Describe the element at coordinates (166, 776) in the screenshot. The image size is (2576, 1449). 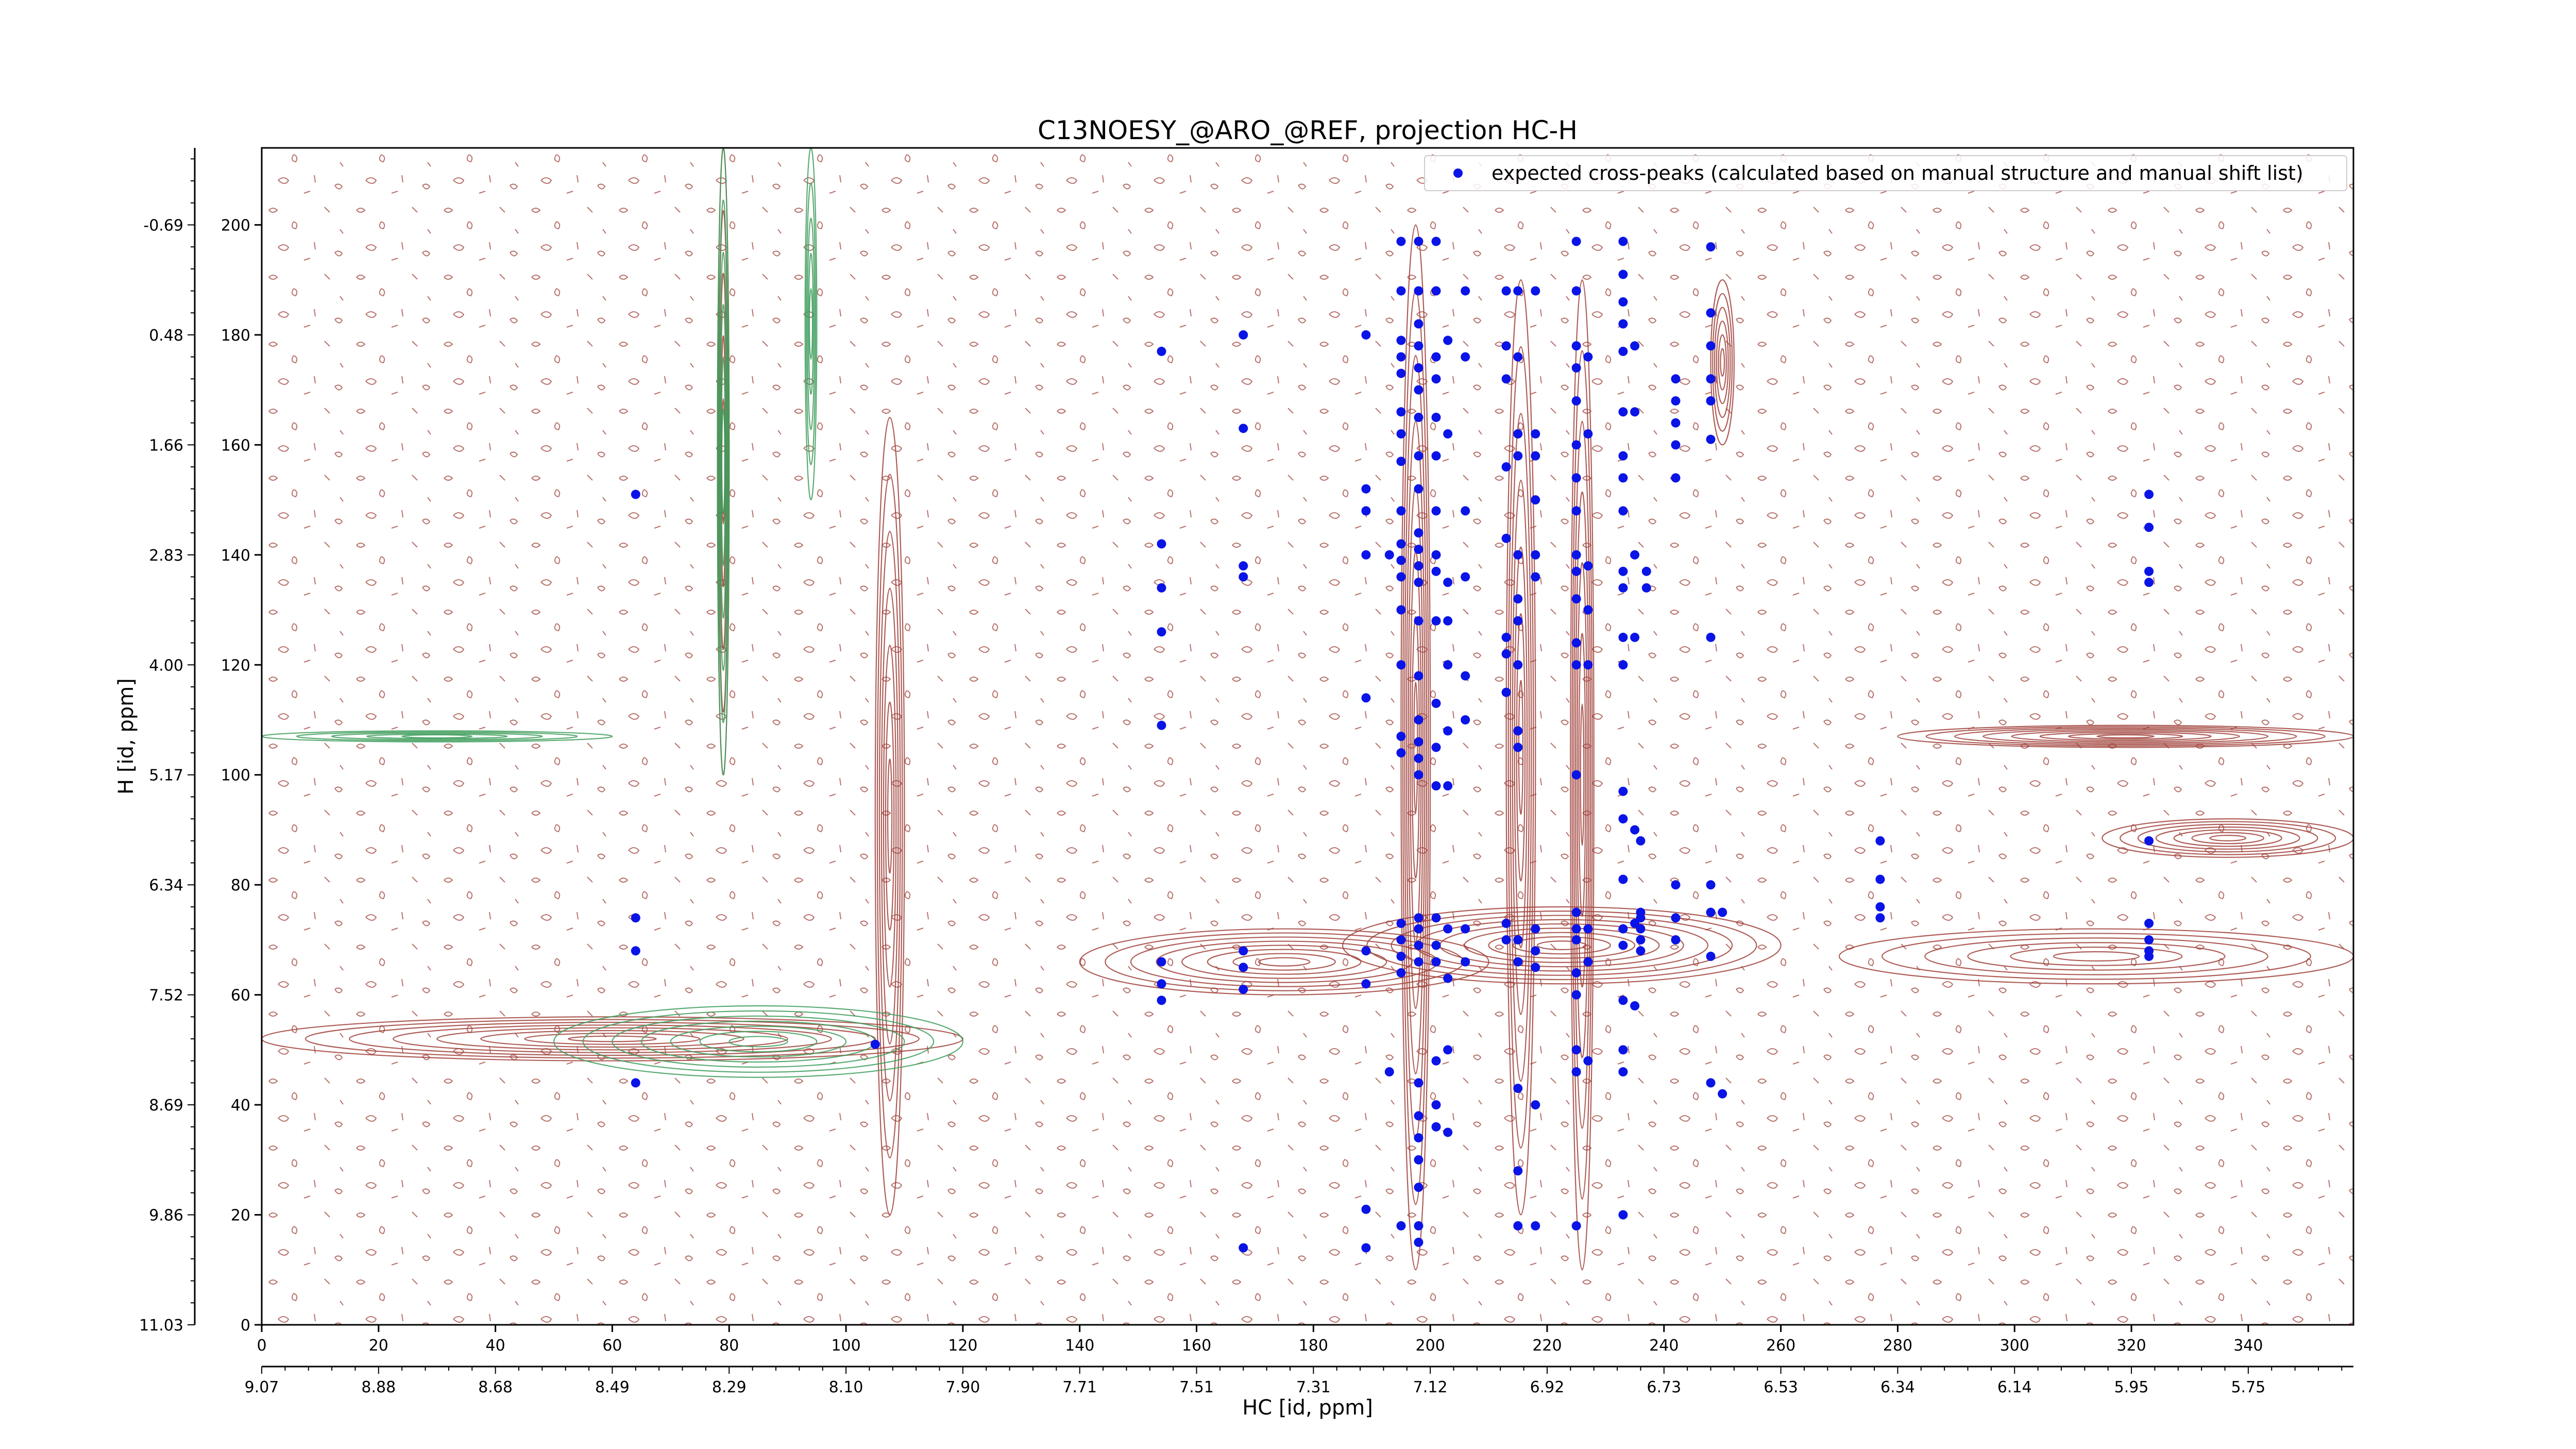
I see `y-ppm-tick-label: 5.17` at that location.